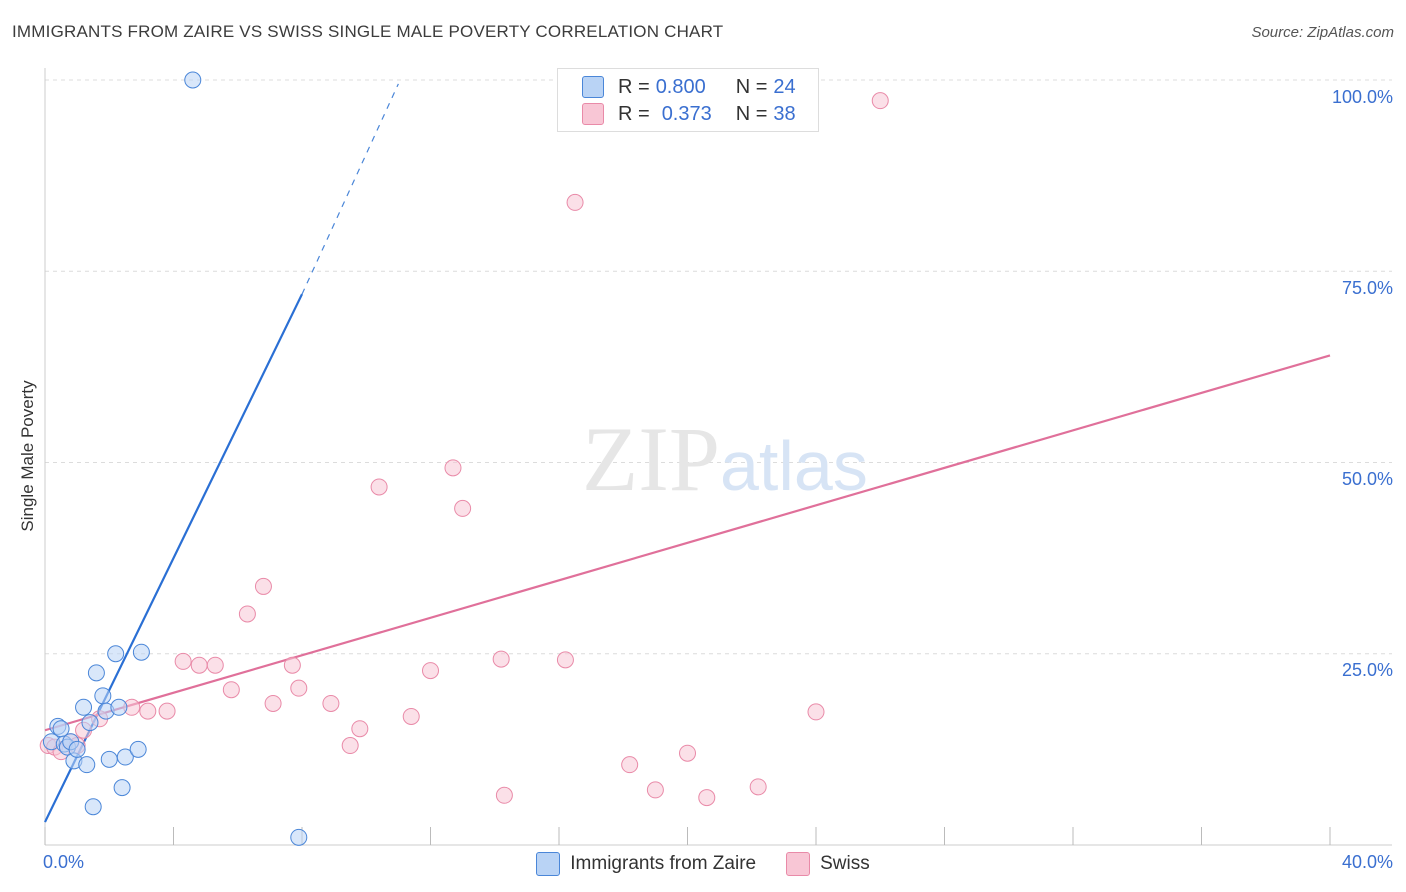 The height and width of the screenshot is (892, 1406). What do you see at coordinates (593, 87) in the screenshot?
I see `legend-swatch-zaire` at bounding box center [593, 87].